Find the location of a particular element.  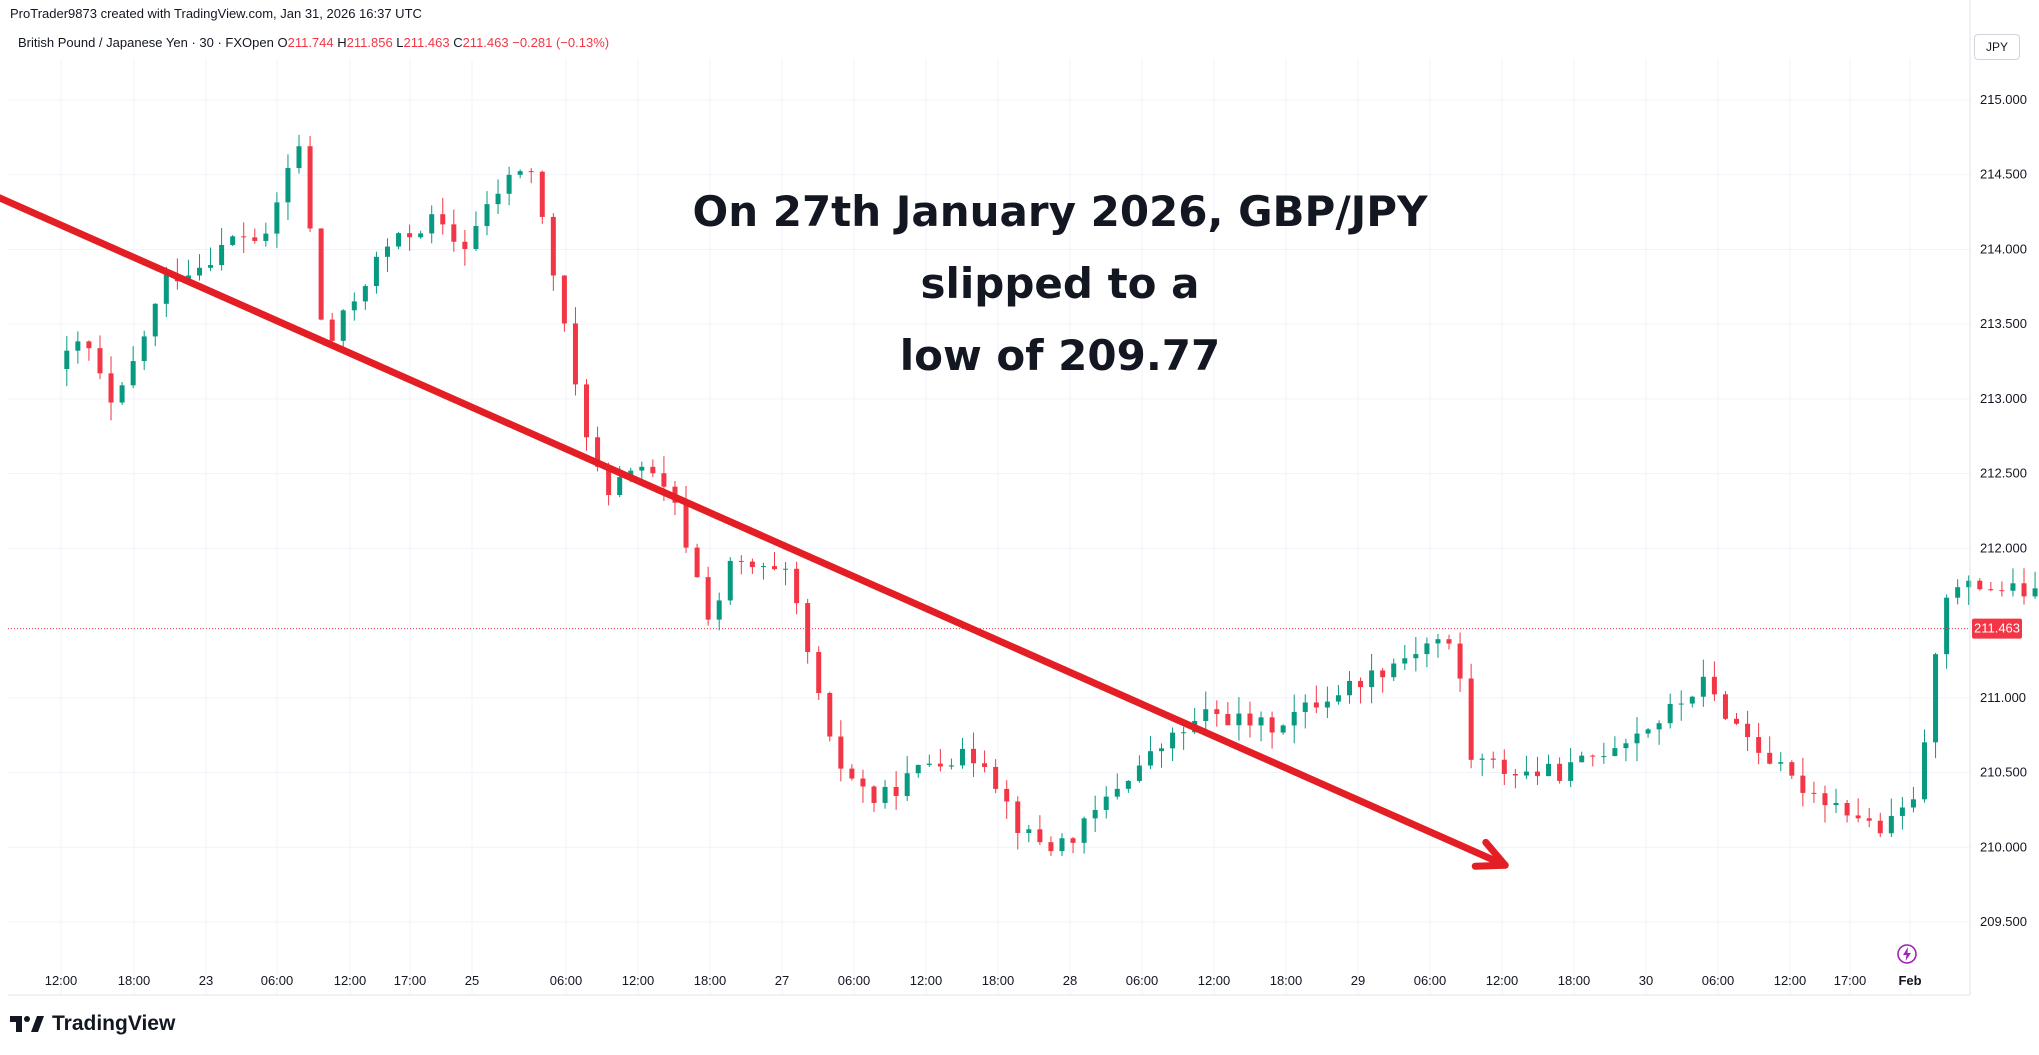

time-tick-label: Feb is located at coordinates (1909, 980).